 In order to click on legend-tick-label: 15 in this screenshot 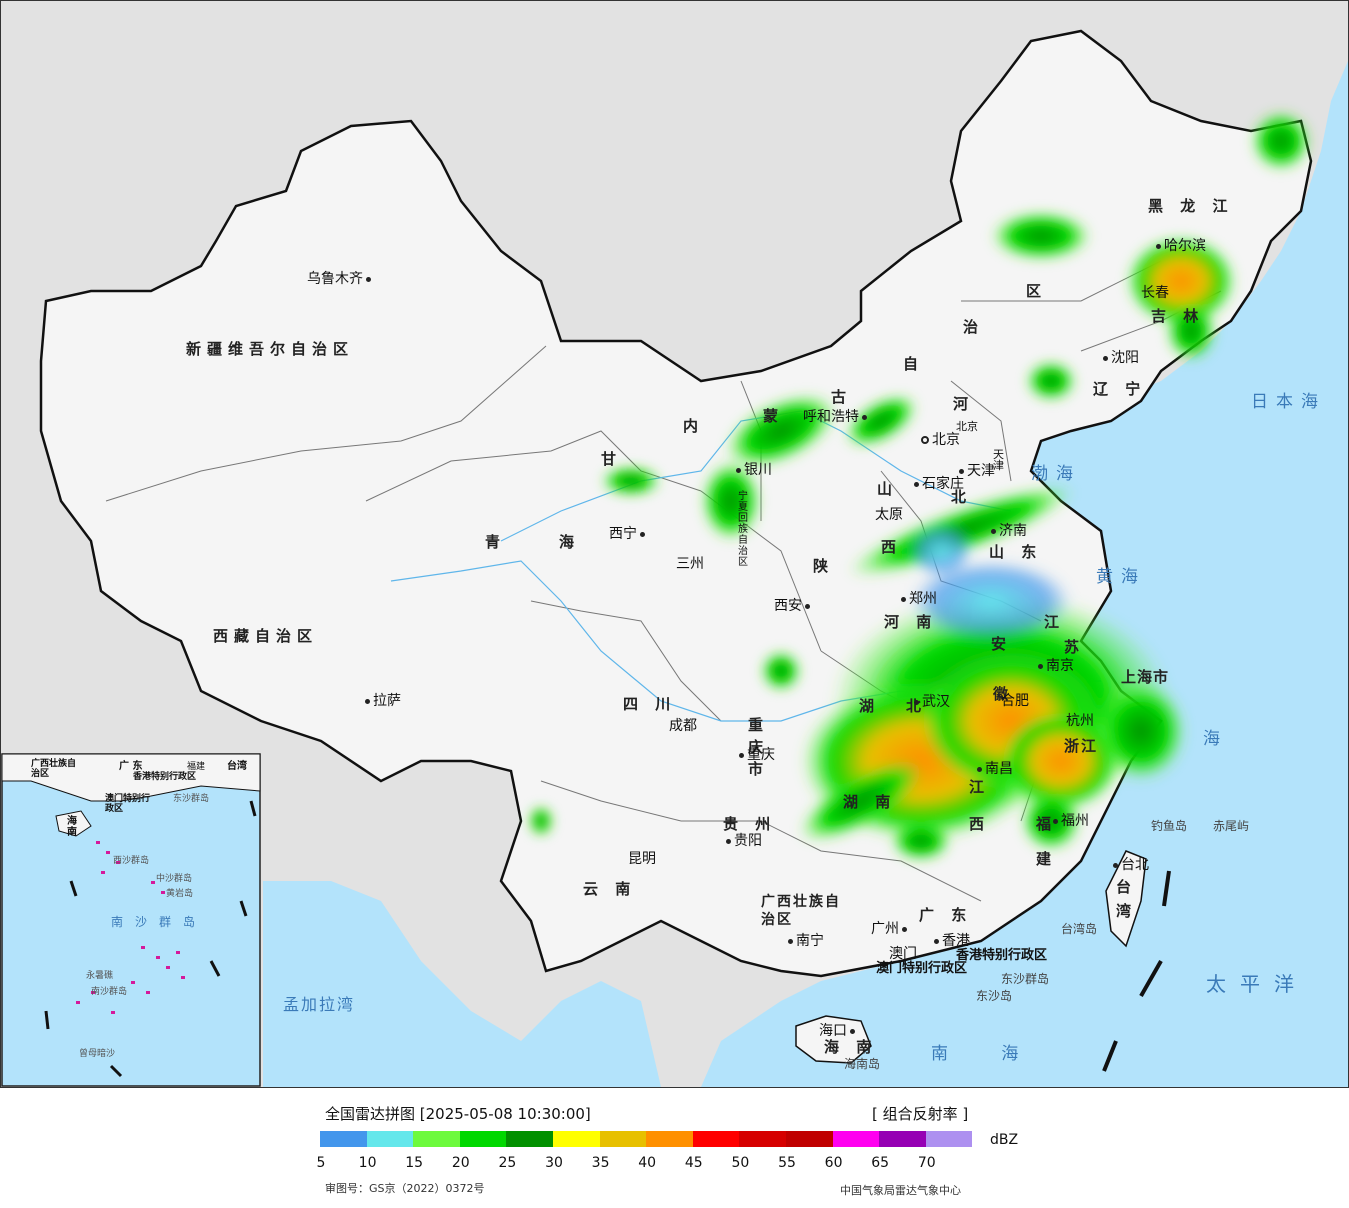, I will do `click(414, 1163)`.